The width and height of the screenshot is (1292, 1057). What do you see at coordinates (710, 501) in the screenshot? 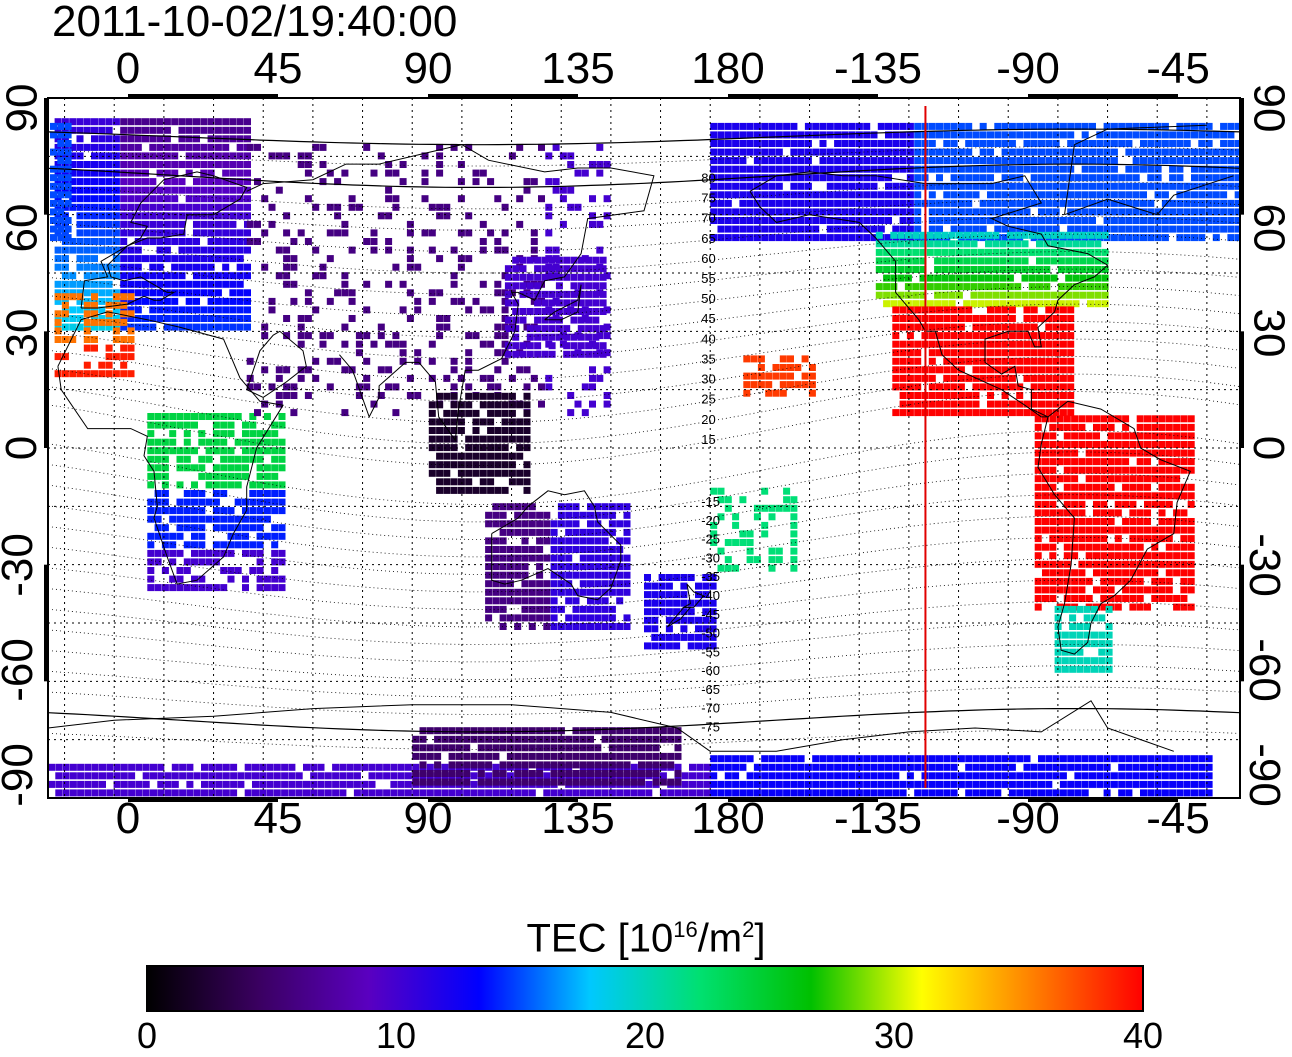
I see `contour-label: -15` at bounding box center [710, 501].